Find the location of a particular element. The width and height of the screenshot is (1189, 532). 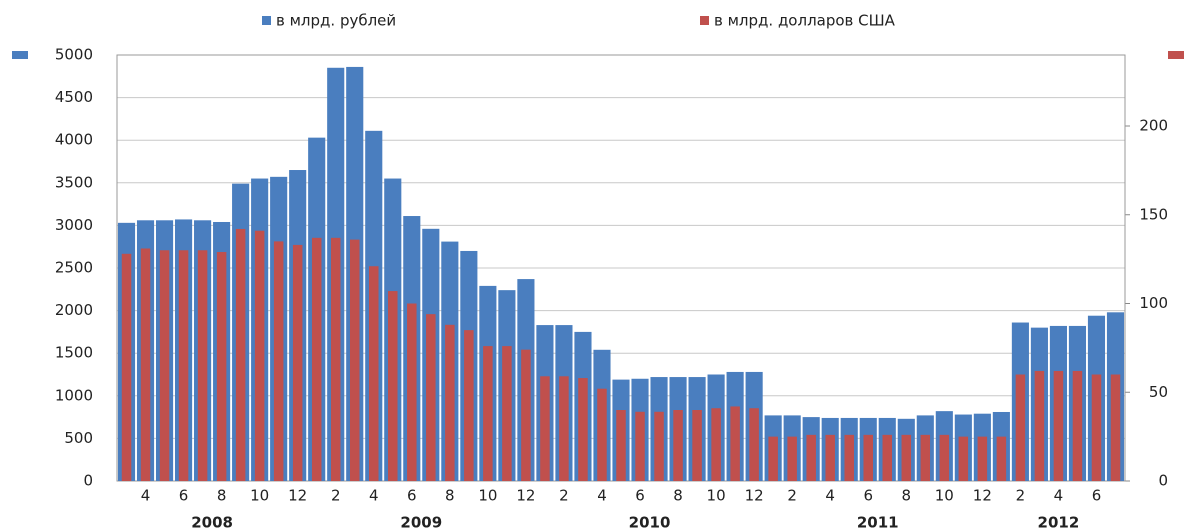

y-tick-label: 1000 is located at coordinates (74, 395).